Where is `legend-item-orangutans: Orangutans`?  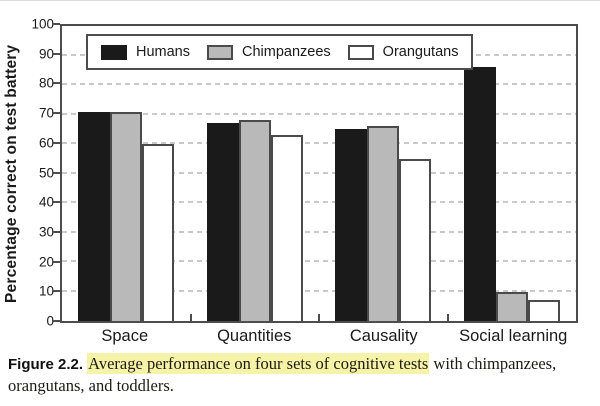 legend-item-orangutans: Orangutans is located at coordinates (403, 52).